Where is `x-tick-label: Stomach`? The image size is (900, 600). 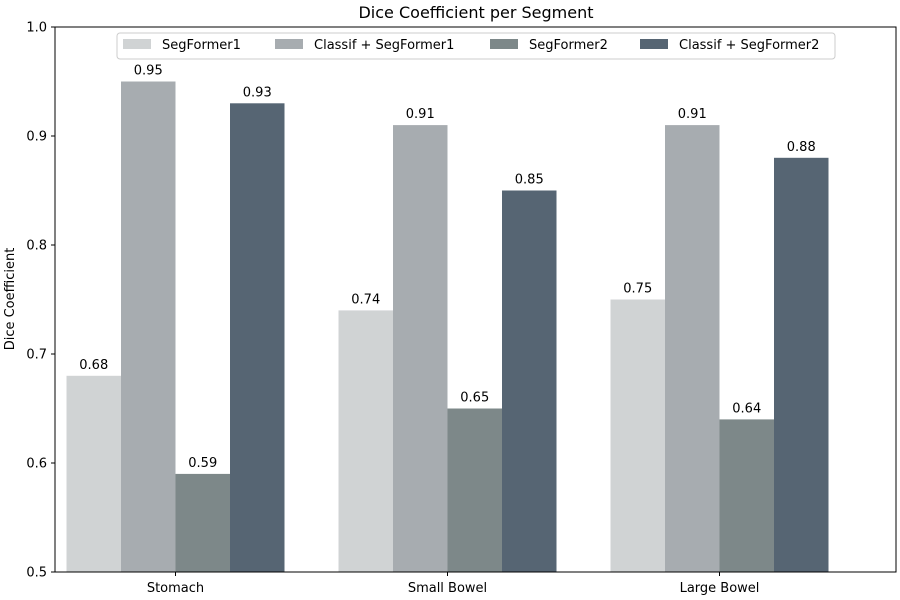 x-tick-label: Stomach is located at coordinates (175, 588).